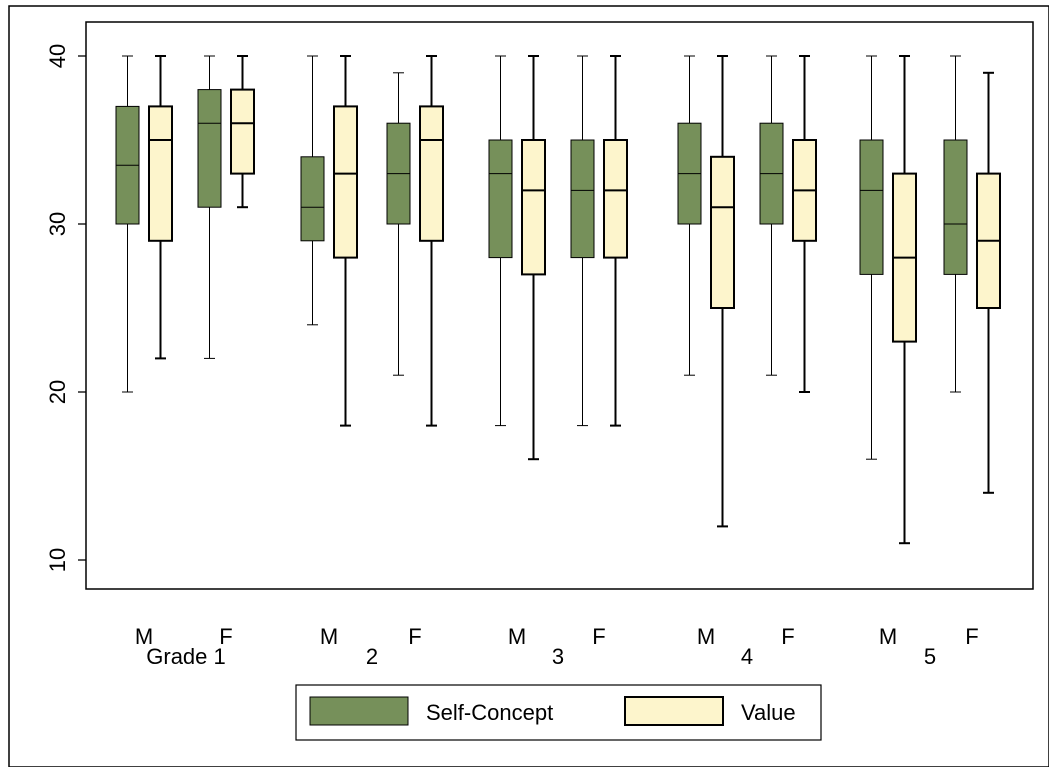 This screenshot has width=1049, height=767. What do you see at coordinates (768, 712) in the screenshot?
I see `legend-label-value: Value` at bounding box center [768, 712].